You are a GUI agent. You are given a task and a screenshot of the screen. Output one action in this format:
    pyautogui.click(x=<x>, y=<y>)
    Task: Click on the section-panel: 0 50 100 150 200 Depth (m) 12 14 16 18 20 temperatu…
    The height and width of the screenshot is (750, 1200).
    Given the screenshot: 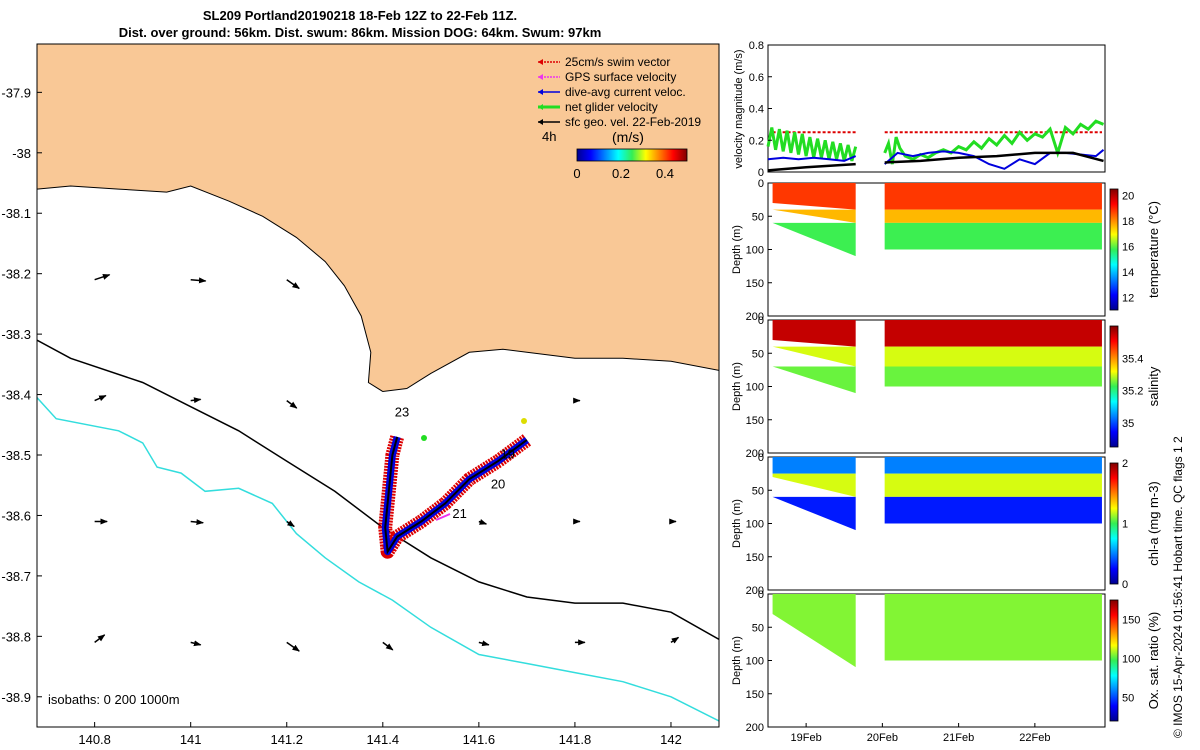 What is the action you would take?
    pyautogui.click(x=946, y=250)
    